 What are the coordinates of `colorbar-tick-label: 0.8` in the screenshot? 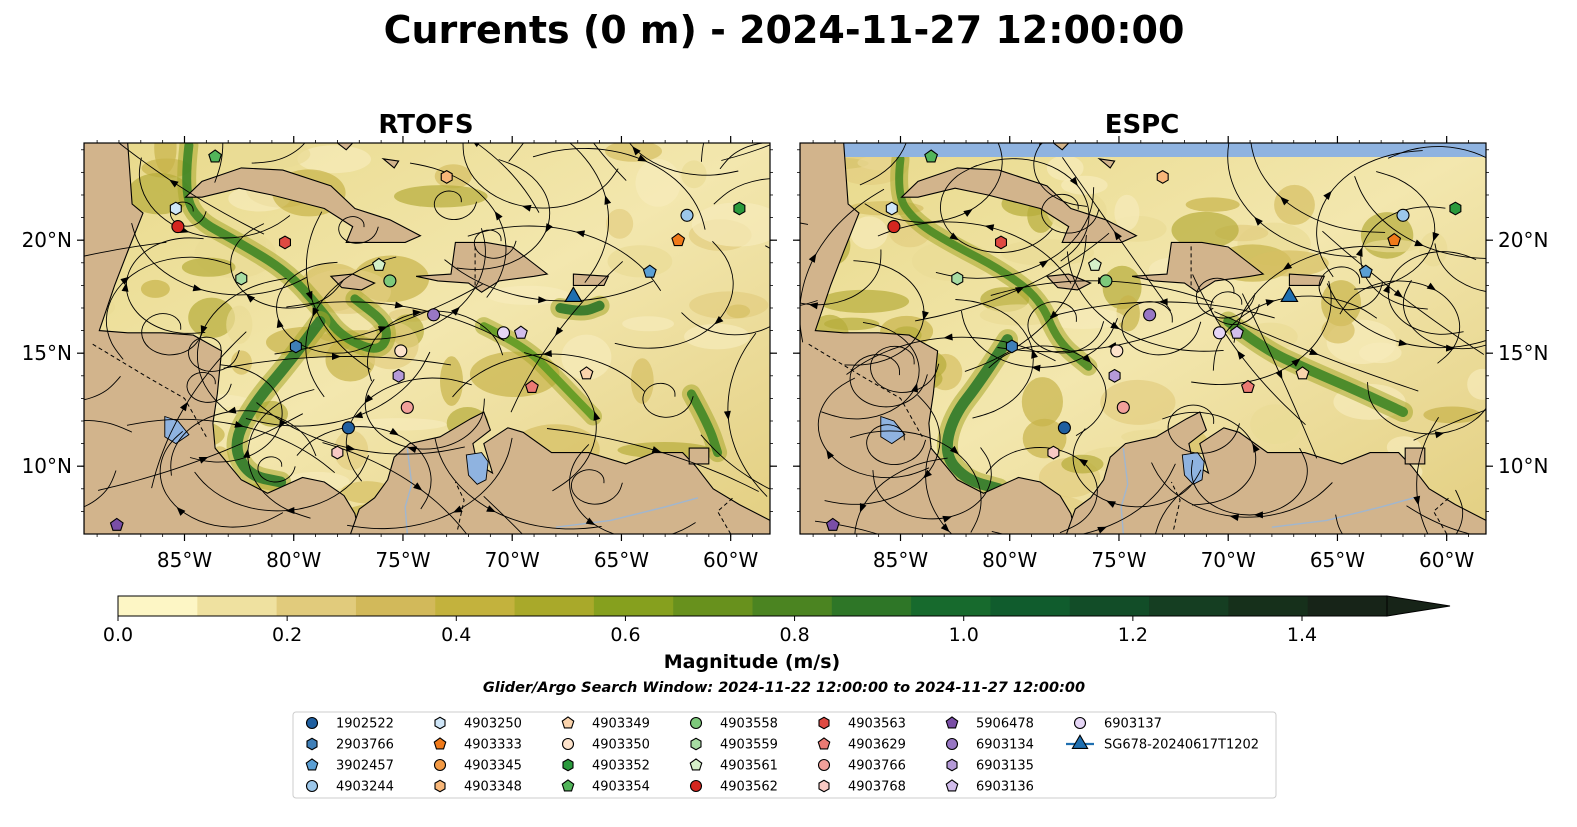 It's located at (794, 635).